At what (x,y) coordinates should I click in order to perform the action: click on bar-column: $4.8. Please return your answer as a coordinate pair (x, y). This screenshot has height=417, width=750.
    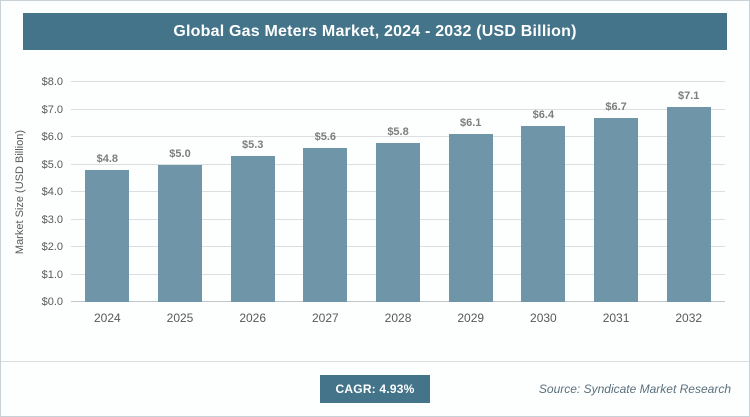
    Looking at the image, I should click on (107, 192).